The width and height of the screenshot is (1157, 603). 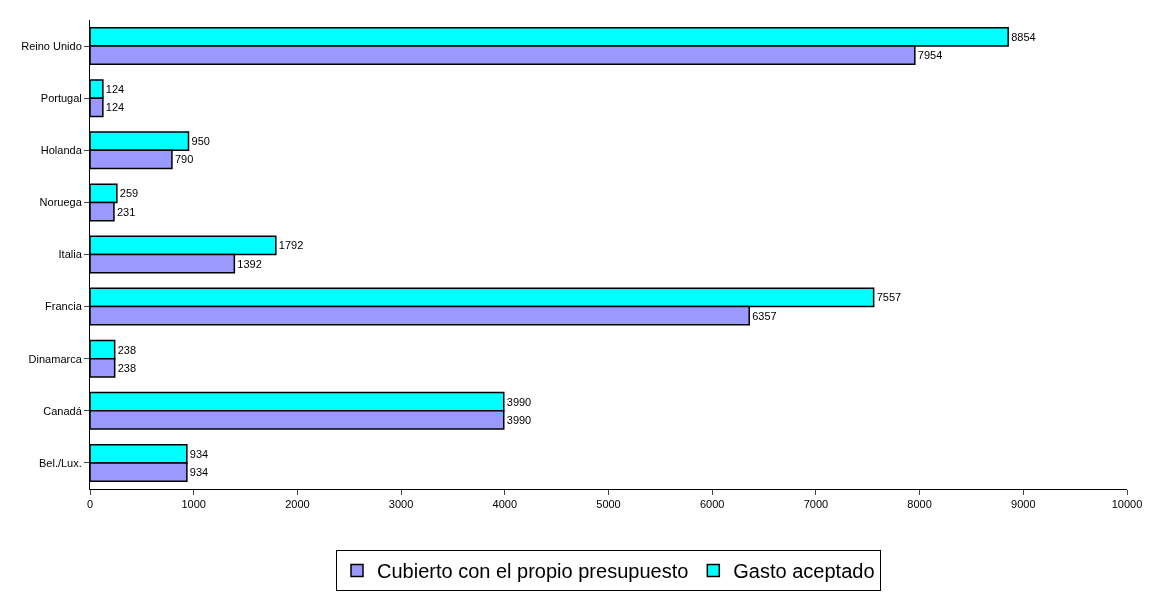 What do you see at coordinates (533, 571) in the screenshot?
I see `legend-label: Cubierto con el propio presupuesto` at bounding box center [533, 571].